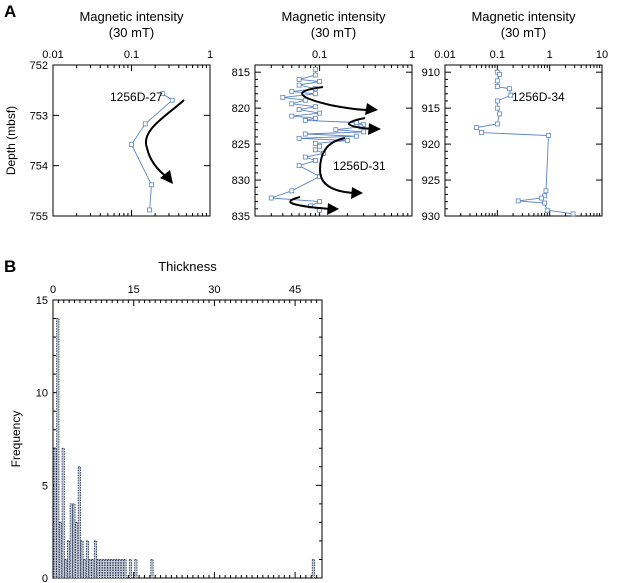  Describe the element at coordinates (42, 394) in the screenshot. I see `y-tick-label: 10` at that location.